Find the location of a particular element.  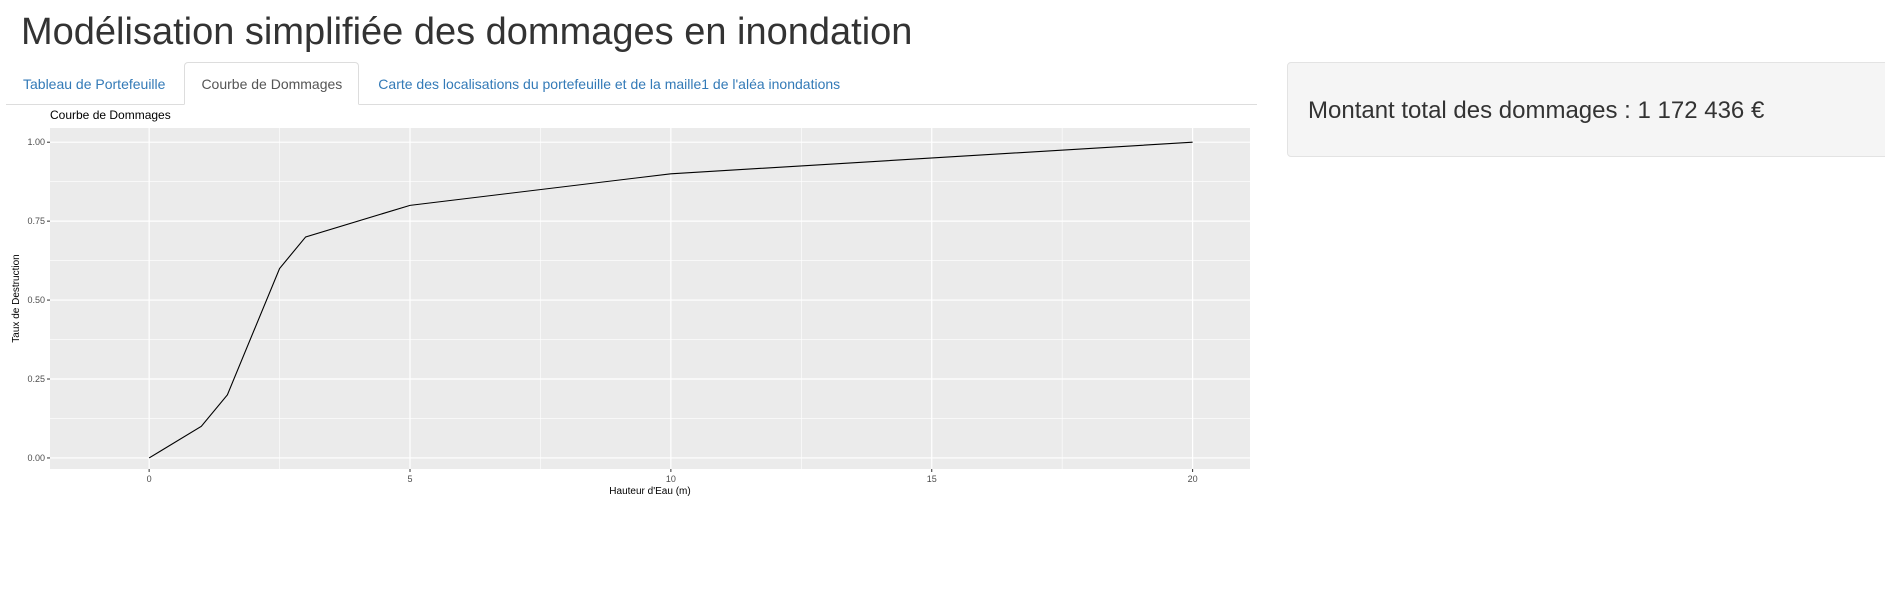

x-tick-label: 15 is located at coordinates (932, 479).